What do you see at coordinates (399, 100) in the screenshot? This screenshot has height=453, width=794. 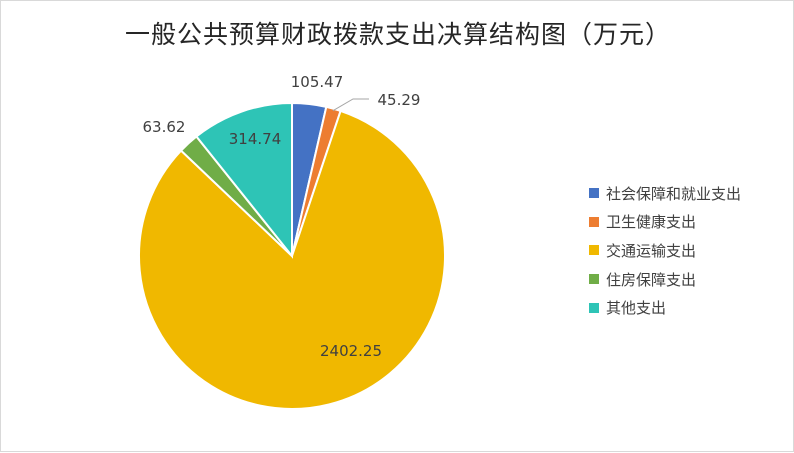 I see `data-label: 45.29` at bounding box center [399, 100].